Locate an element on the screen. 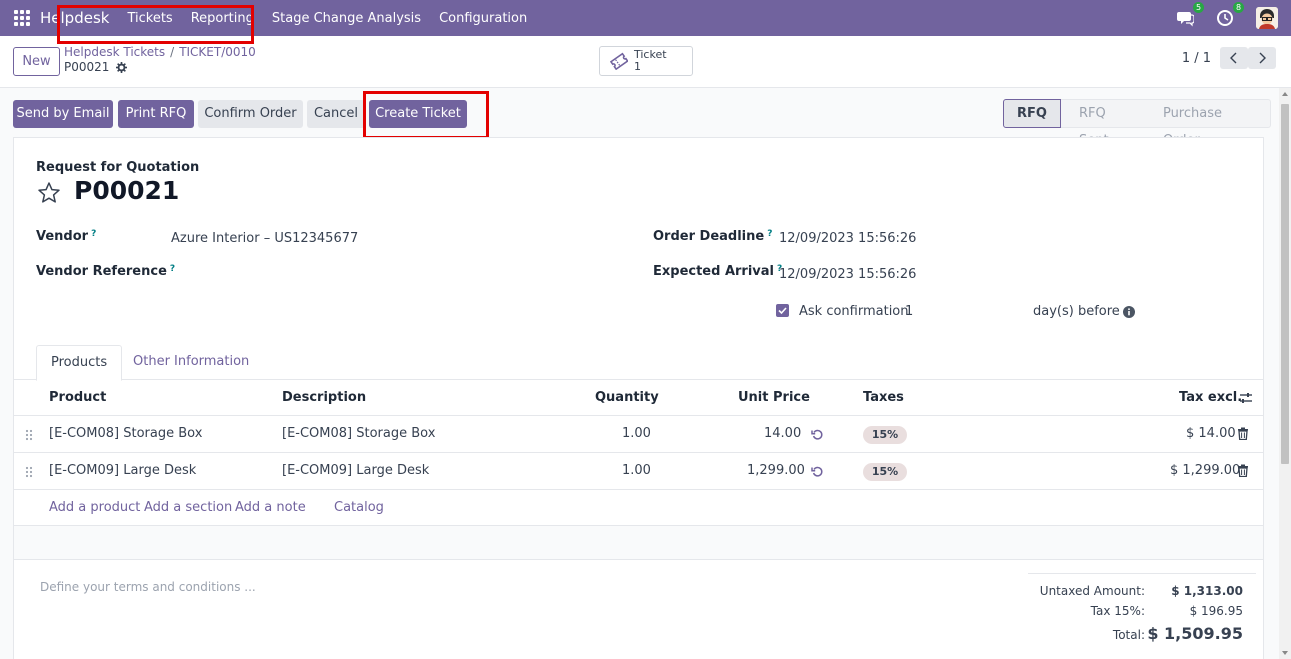 The image size is (1291, 659). add-note-link: Add a note is located at coordinates (270, 507).